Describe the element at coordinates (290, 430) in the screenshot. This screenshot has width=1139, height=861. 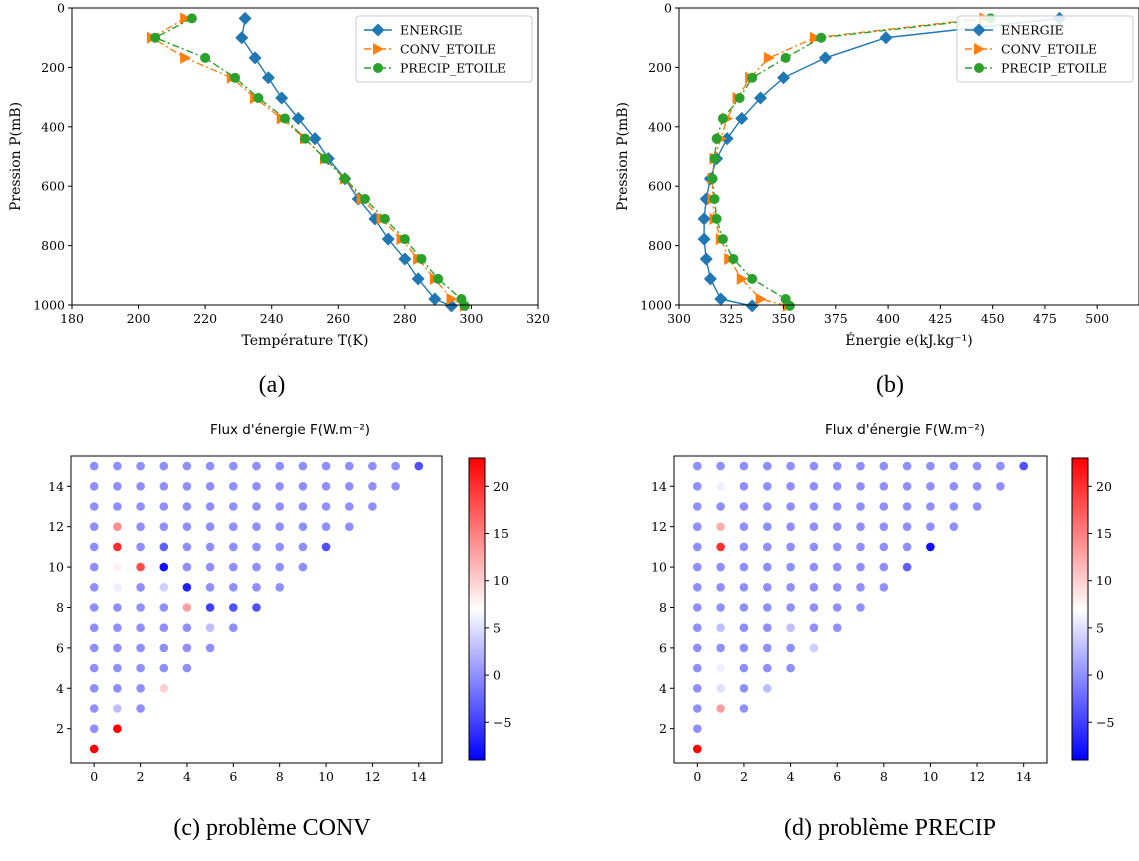
I see `chart-title: Flux d'énergie F(W.m⁻²)` at that location.